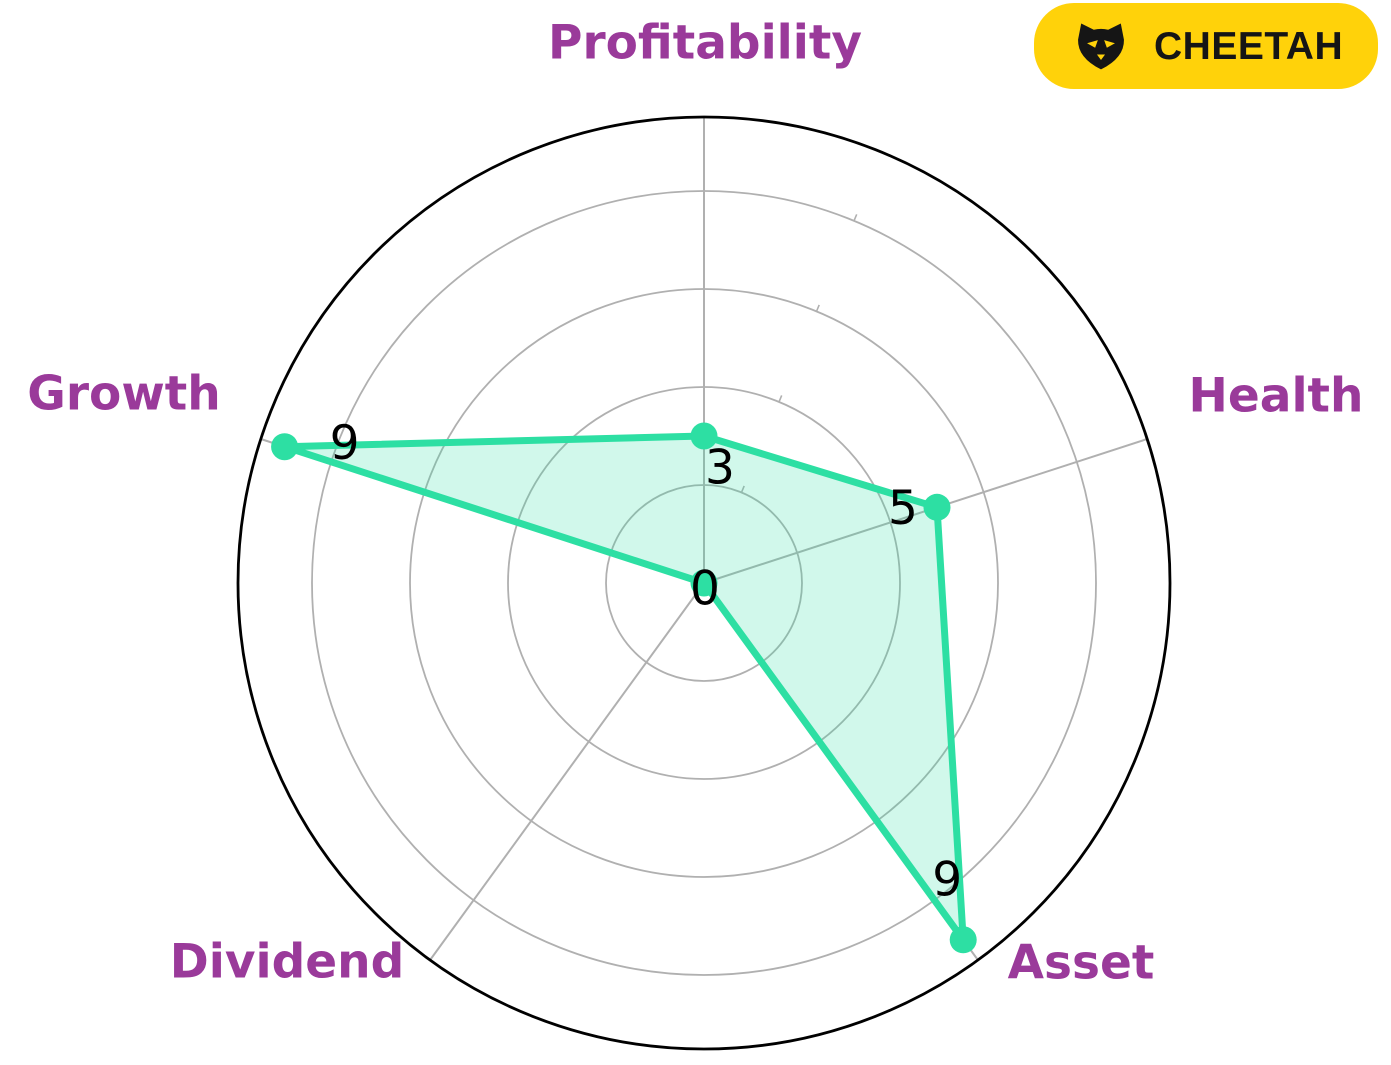  What do you see at coordinates (705, 43) in the screenshot?
I see `axis-label-profitability: Profitability` at bounding box center [705, 43].